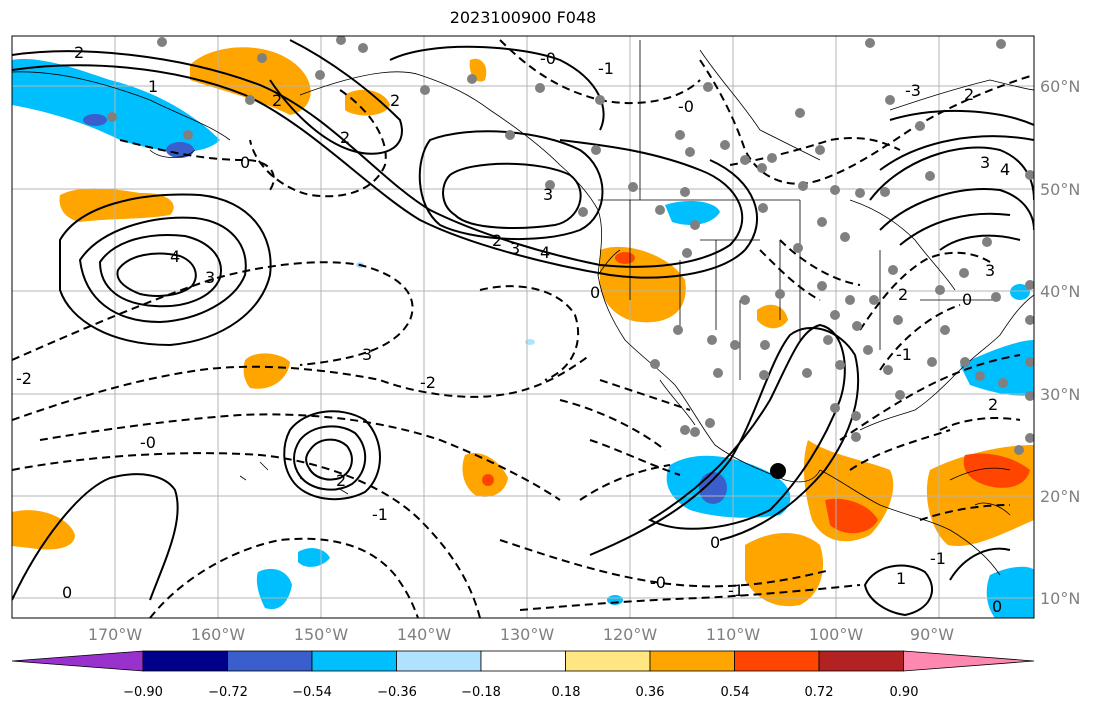 The width and height of the screenshot is (1102, 710). Describe the element at coordinates (523, 17) in the screenshot. I see `map-title: 2023100900 F048` at that location.